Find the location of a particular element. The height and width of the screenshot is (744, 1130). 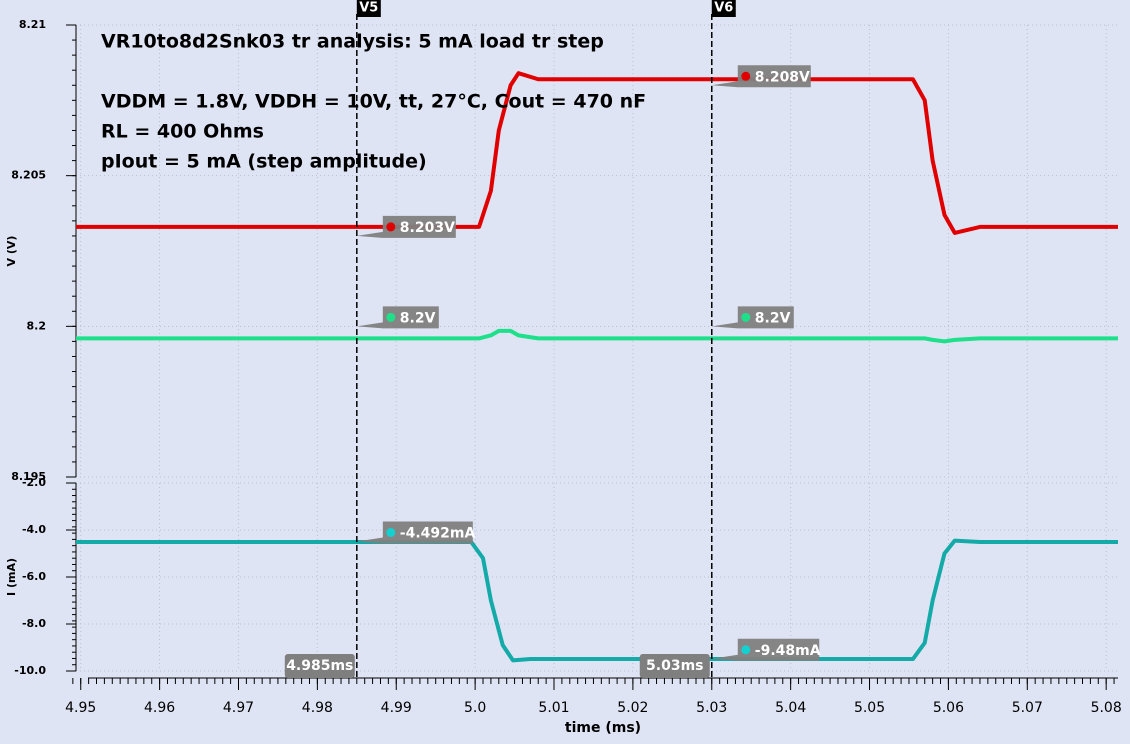

cursor-value: 4.985ms is located at coordinates (319, 666).